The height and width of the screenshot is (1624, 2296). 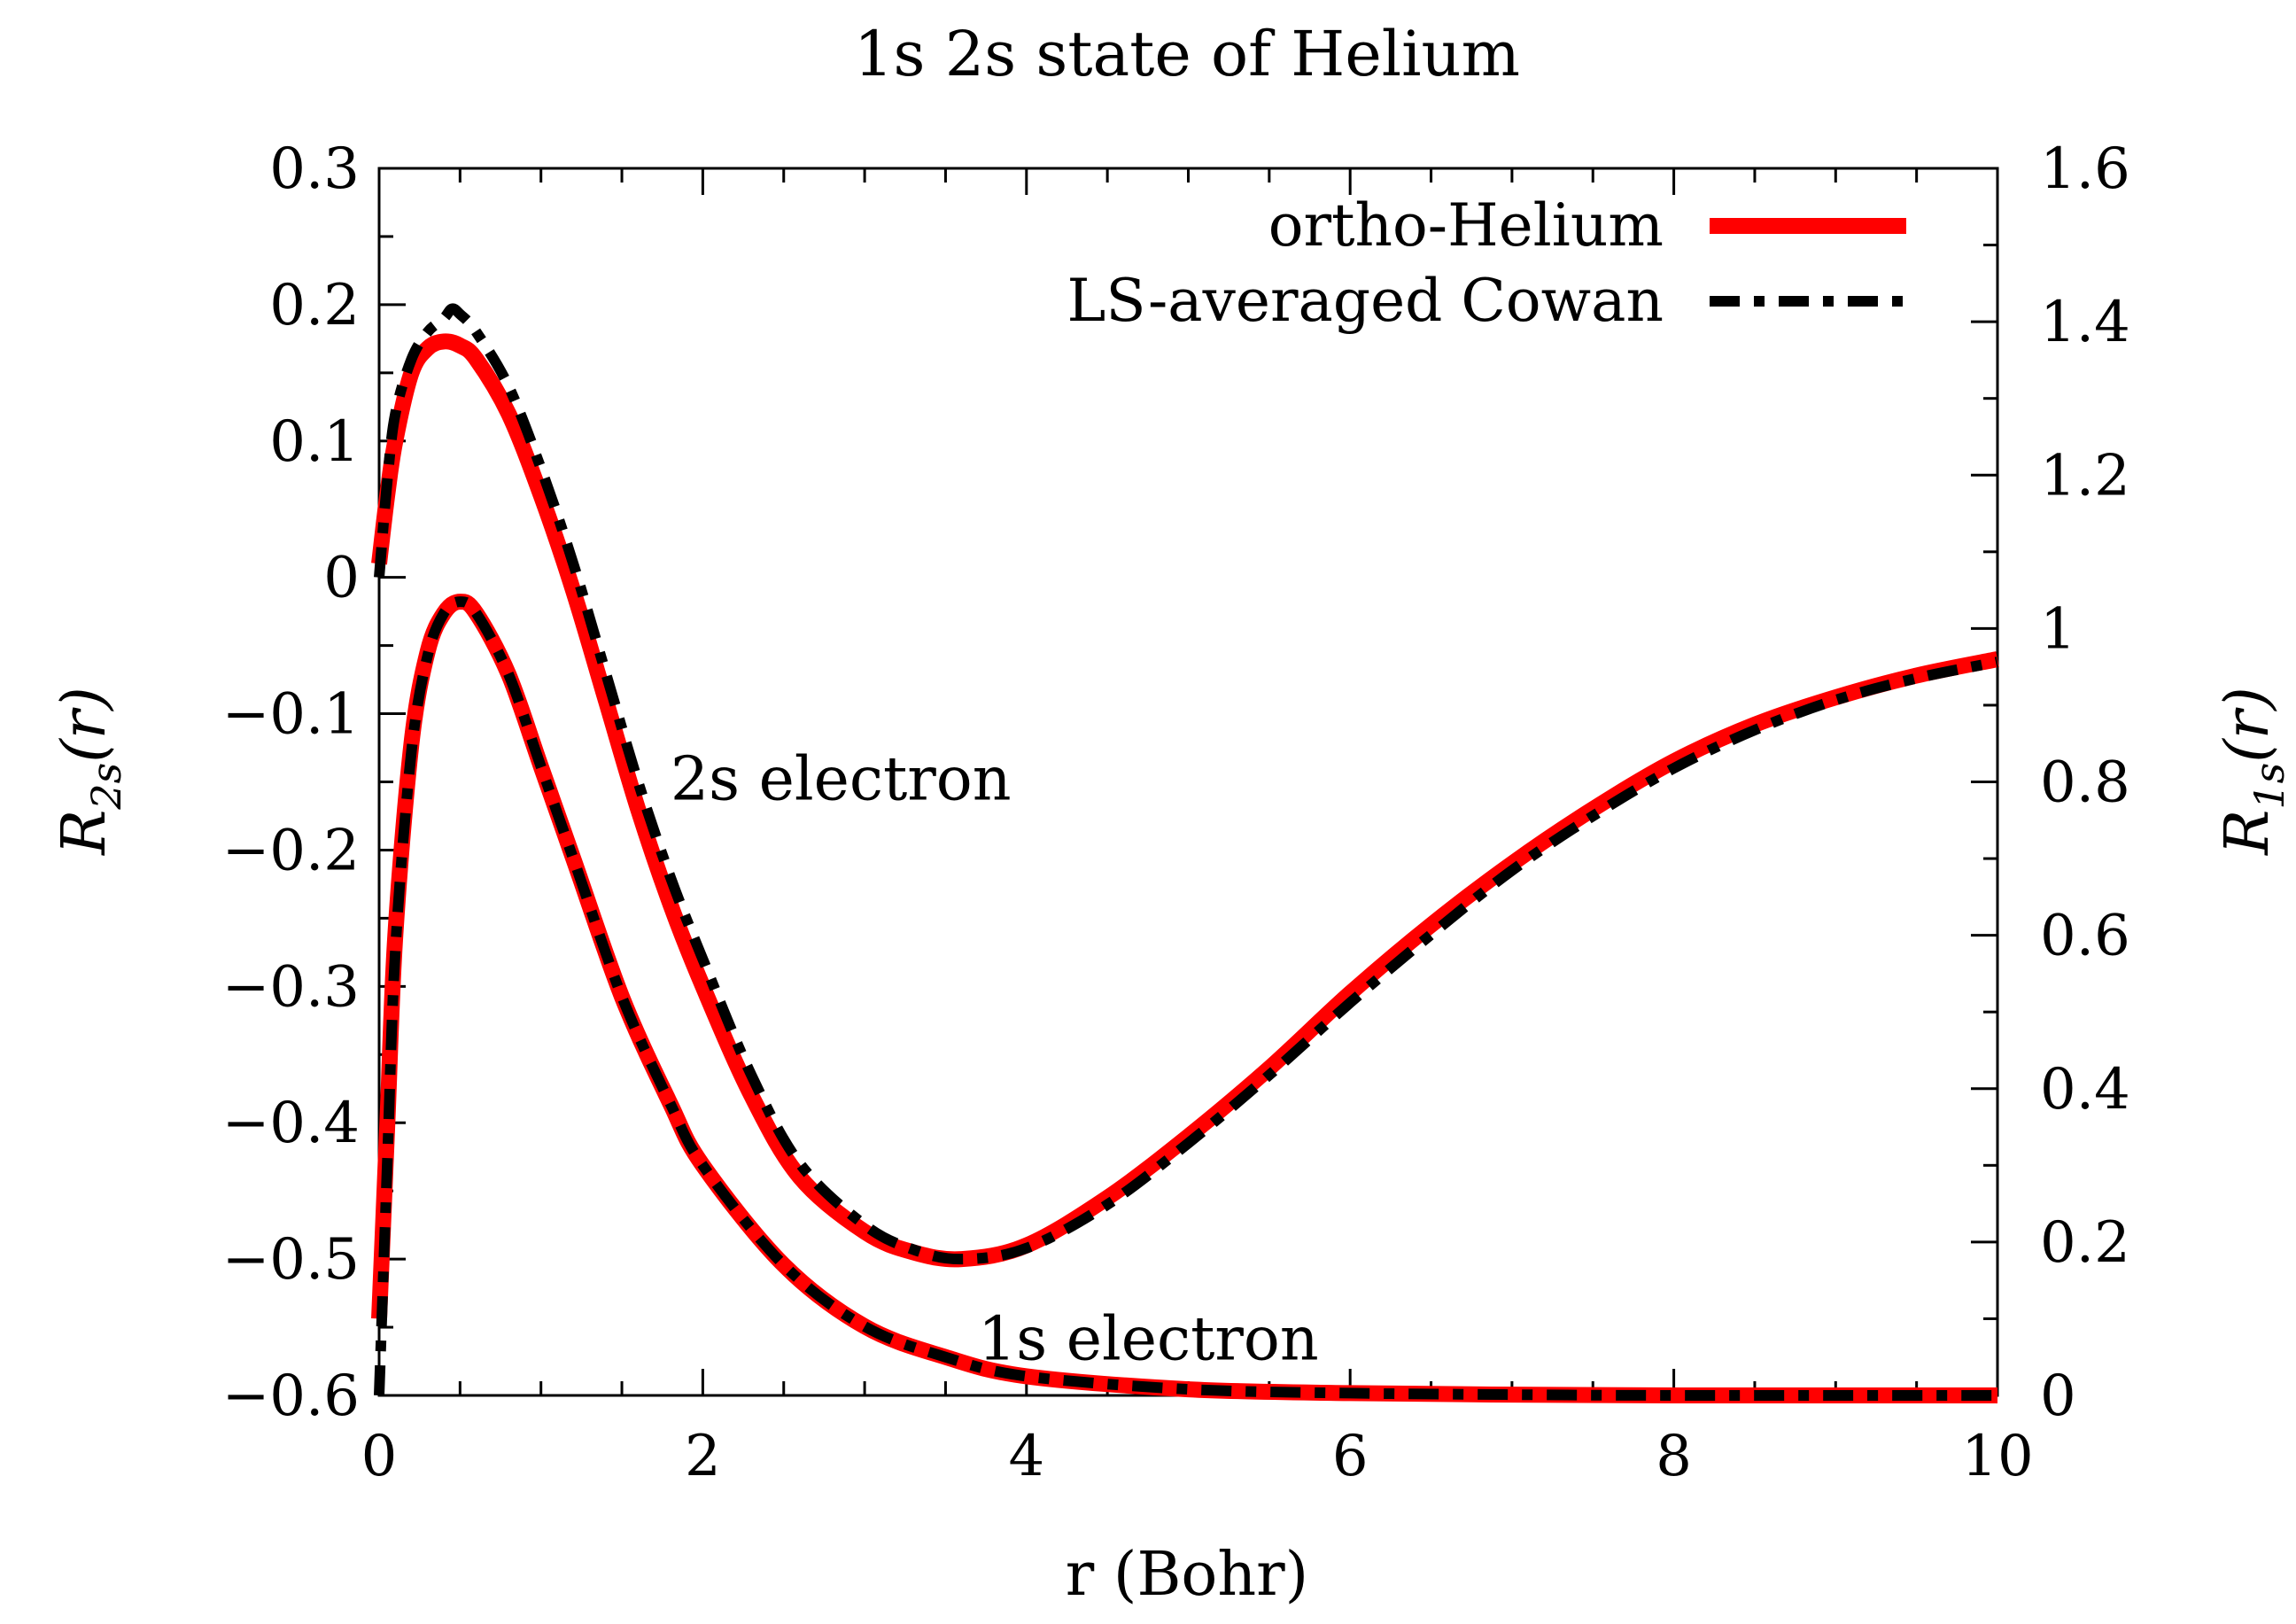 What do you see at coordinates (1366, 301) in the screenshot?
I see `legend-label: LS-averaged Cowan` at bounding box center [1366, 301].